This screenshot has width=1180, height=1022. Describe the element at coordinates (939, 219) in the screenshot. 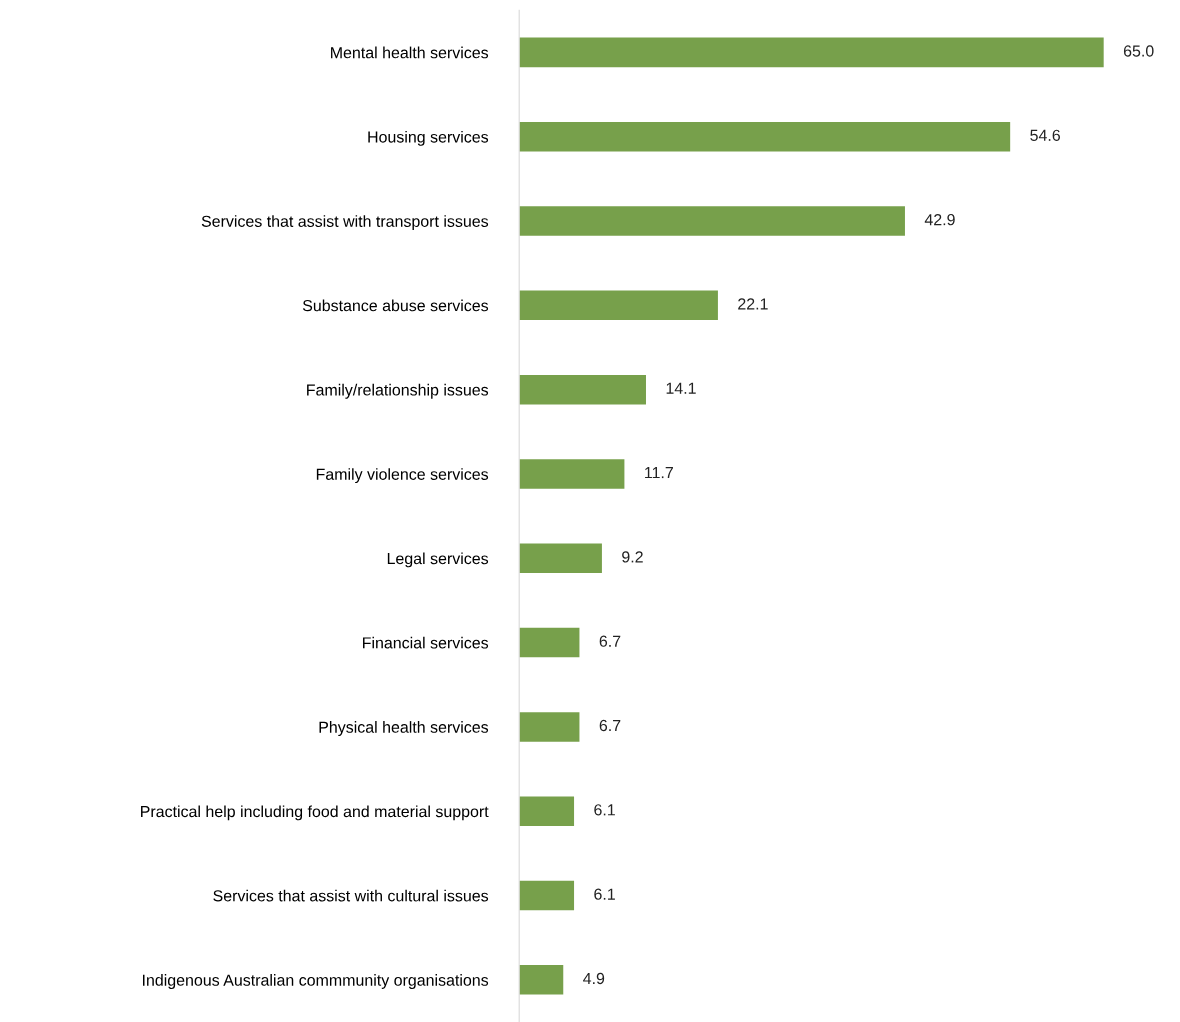

I see `data-label: 42.9` at that location.